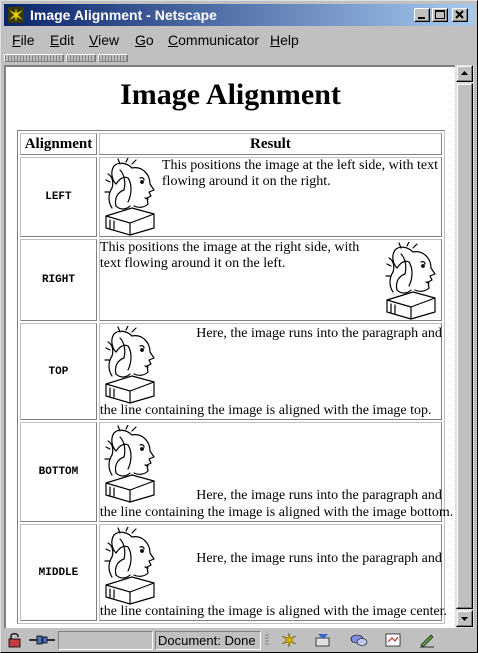  Describe the element at coordinates (23, 40) in the screenshot. I see `menu-file: File` at that location.